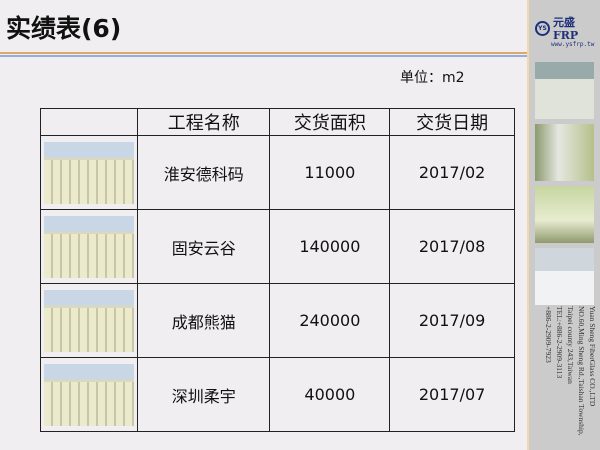 This screenshot has height=450, width=600. I want to click on table-row: 深圳柔宇 40000 2017/07, so click(277, 394).